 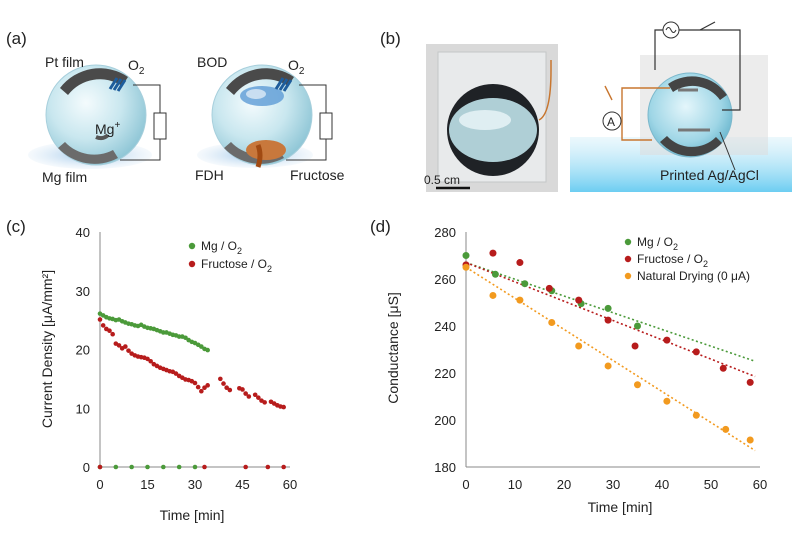 I want to click on x-tick-label: 40, so click(x=662, y=484).